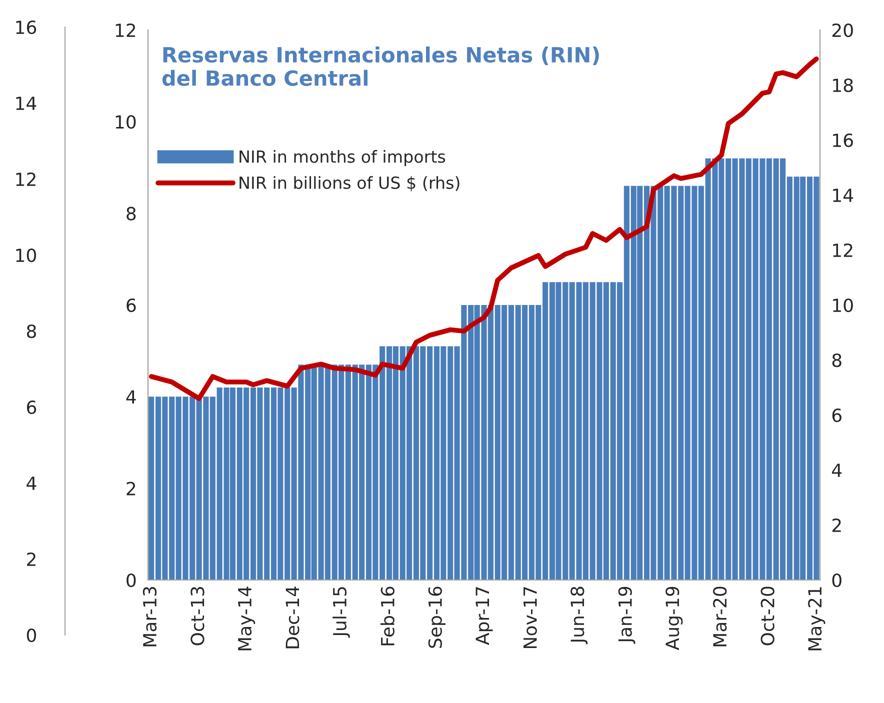 Image resolution: width=884 pixels, height=703 pixels. I want to click on x-tick-label: May-21, so click(817, 618).